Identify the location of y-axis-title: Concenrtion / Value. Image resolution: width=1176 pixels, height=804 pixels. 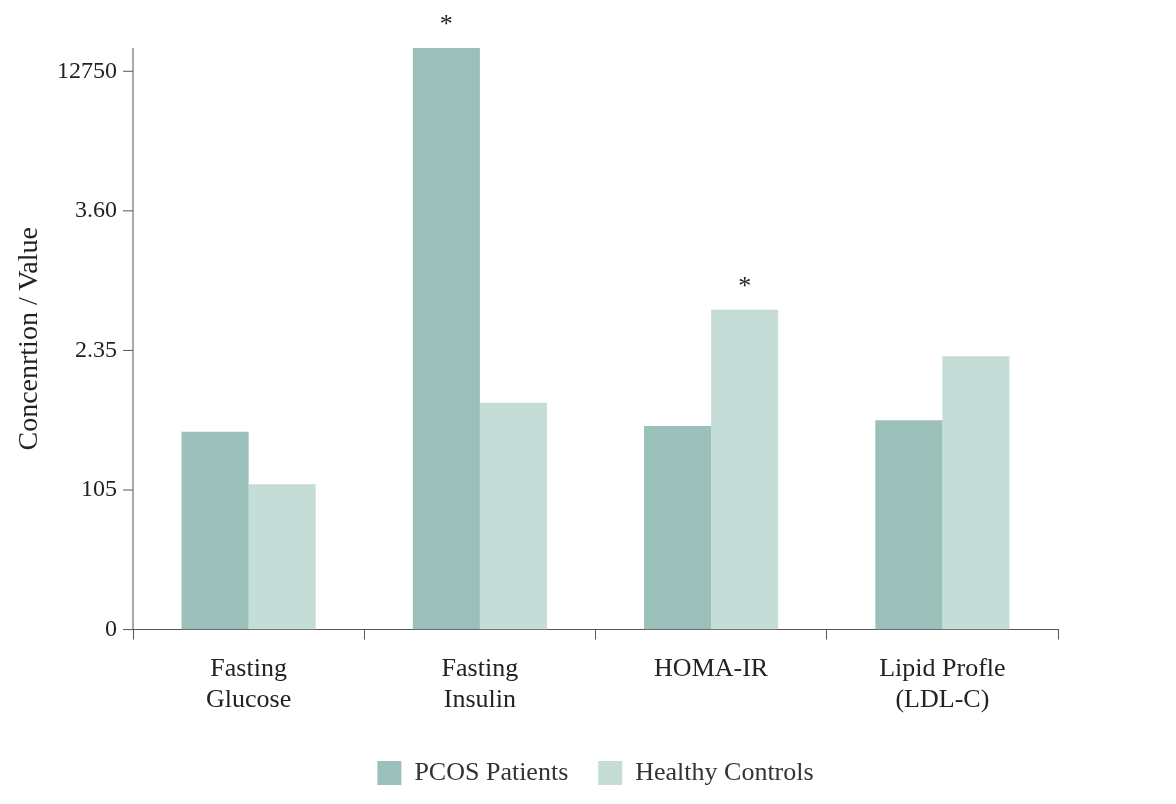
(28, 339).